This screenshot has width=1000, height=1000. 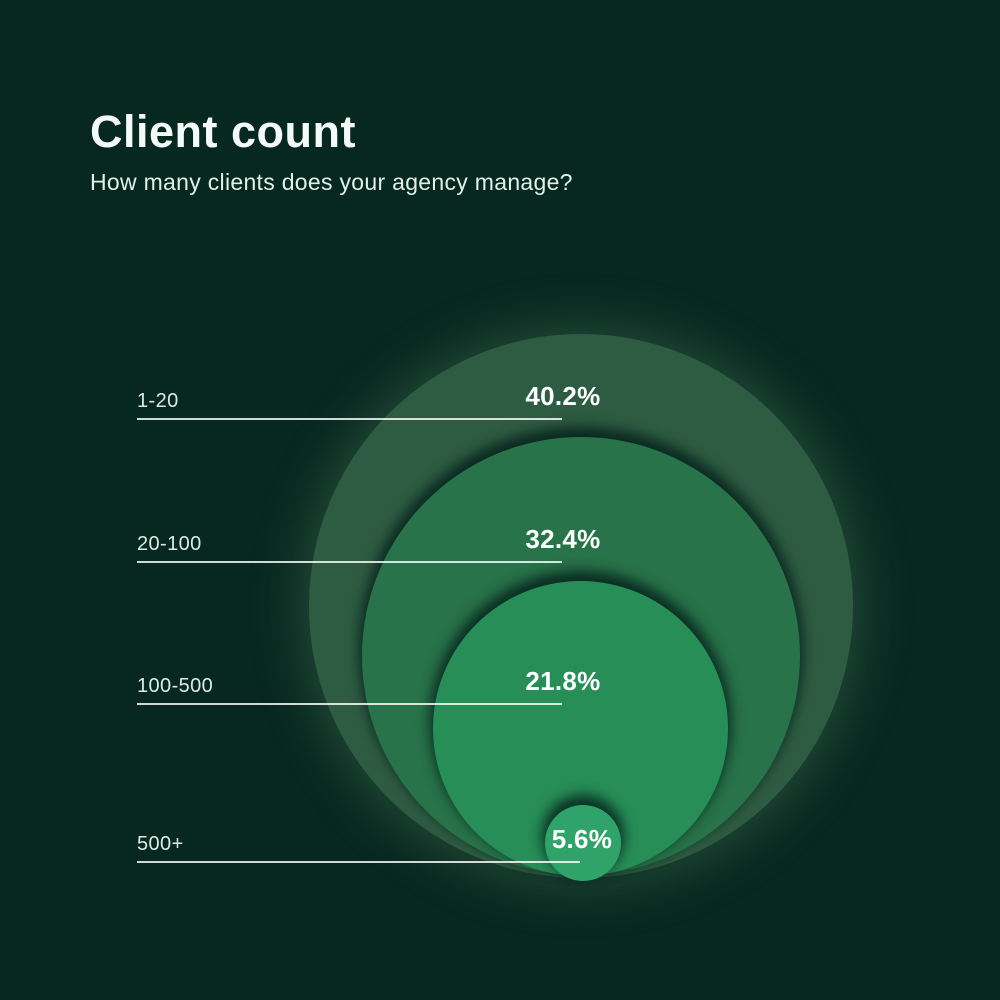 I want to click on value-label: 21.8%, so click(x=563, y=681).